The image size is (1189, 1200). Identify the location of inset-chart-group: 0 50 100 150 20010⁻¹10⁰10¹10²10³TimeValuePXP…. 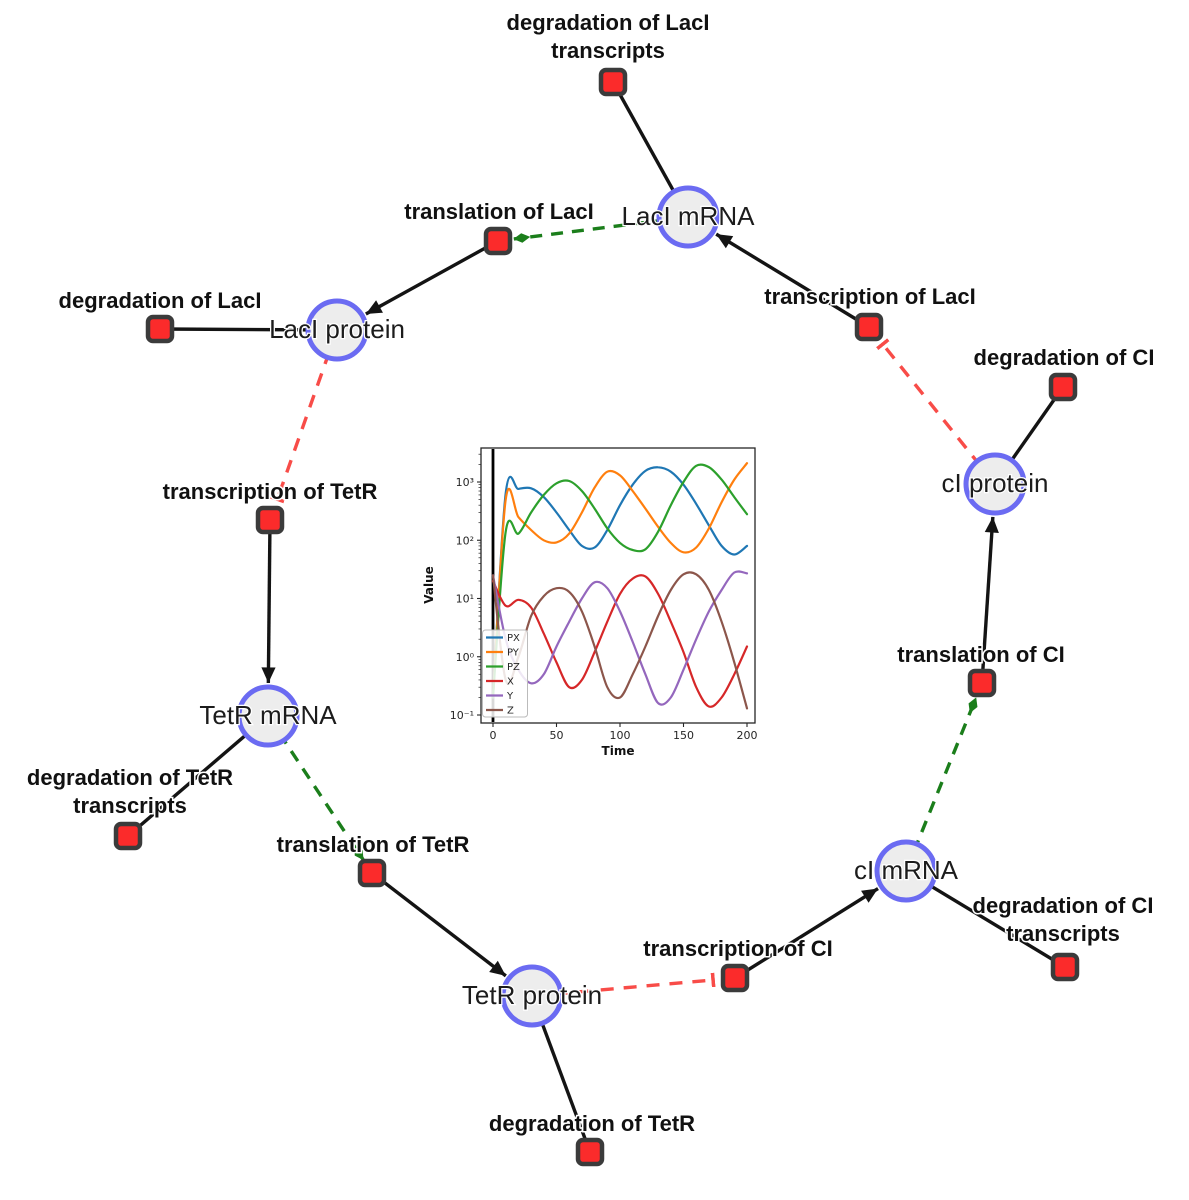
(595, 592).